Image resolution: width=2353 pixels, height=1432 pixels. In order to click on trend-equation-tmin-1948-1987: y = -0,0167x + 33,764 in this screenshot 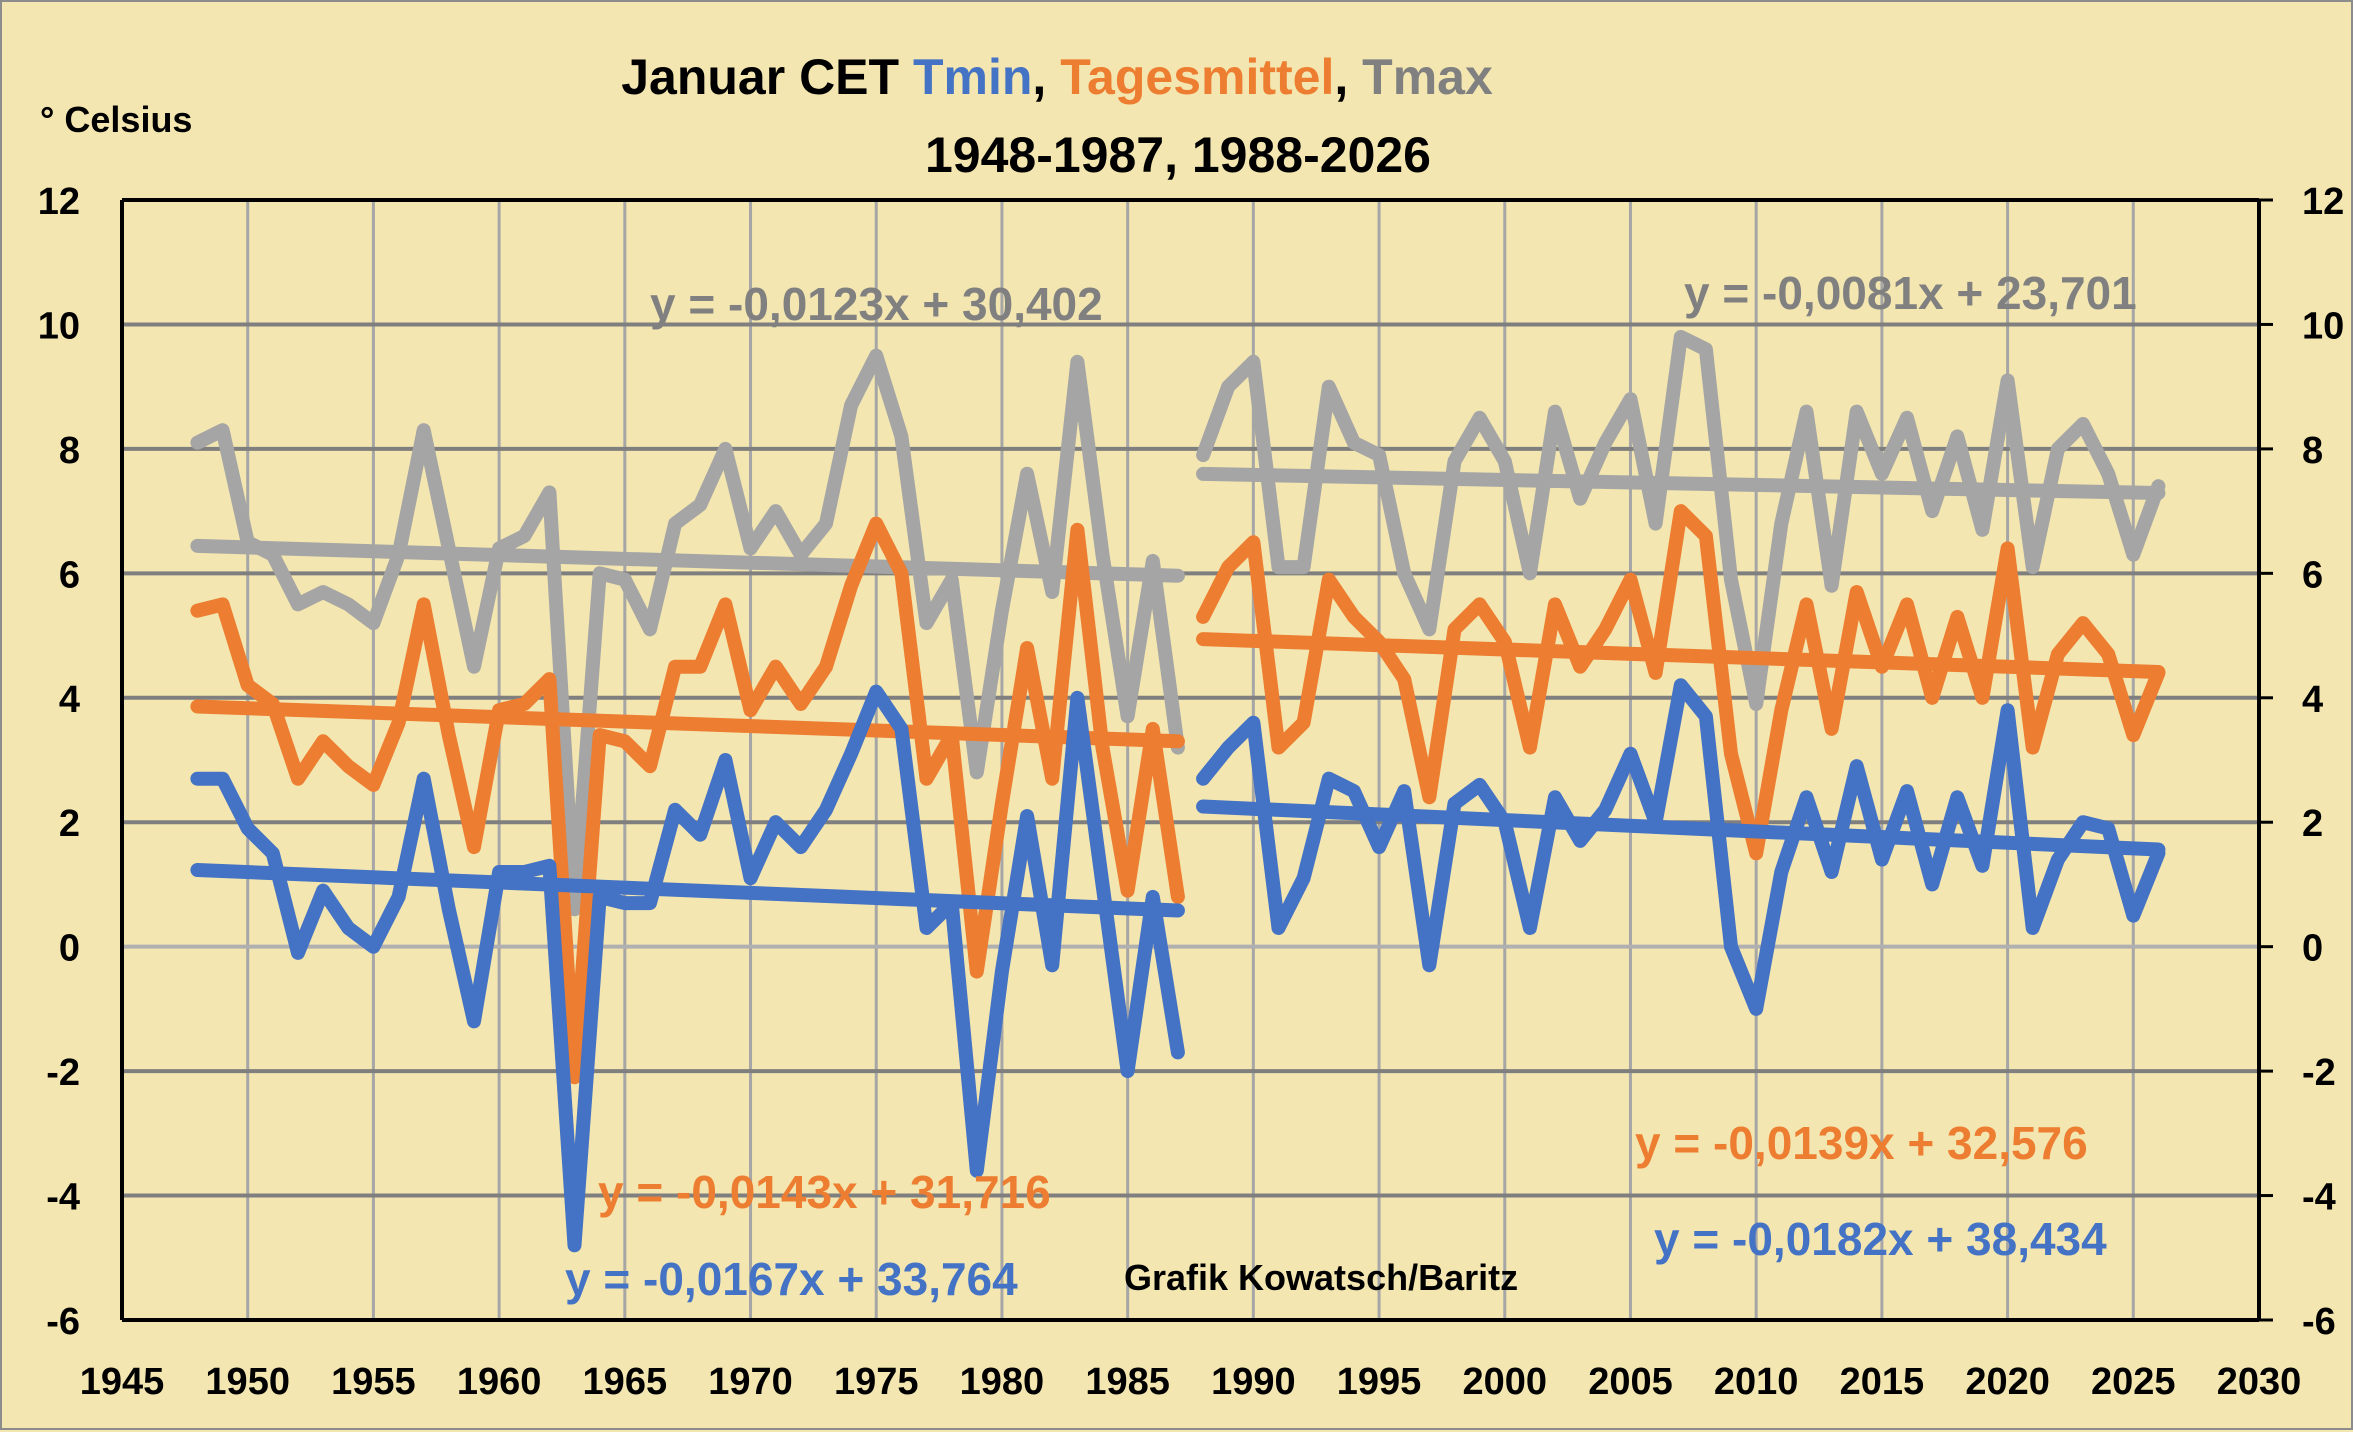, I will do `click(791, 1279)`.